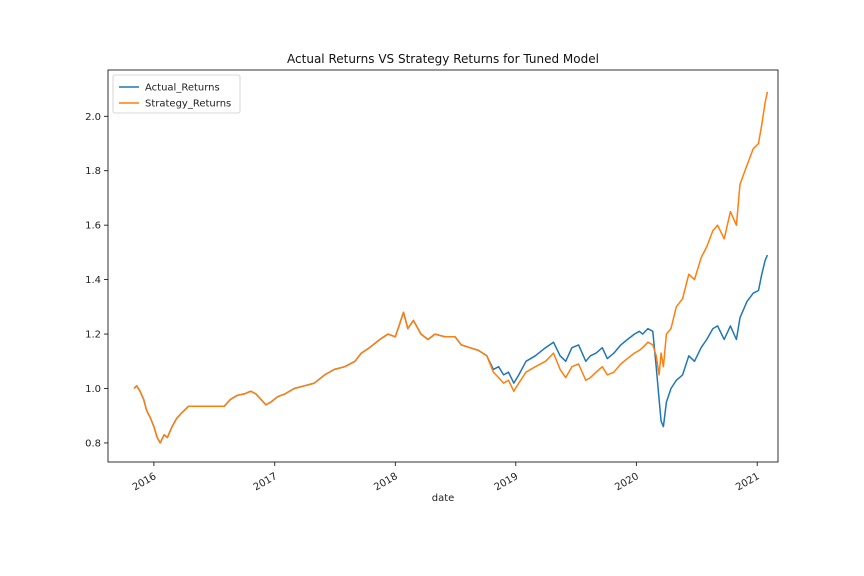 This screenshot has width=864, height=576. What do you see at coordinates (627, 482) in the screenshot?
I see `x-tick-label: 2020` at bounding box center [627, 482].